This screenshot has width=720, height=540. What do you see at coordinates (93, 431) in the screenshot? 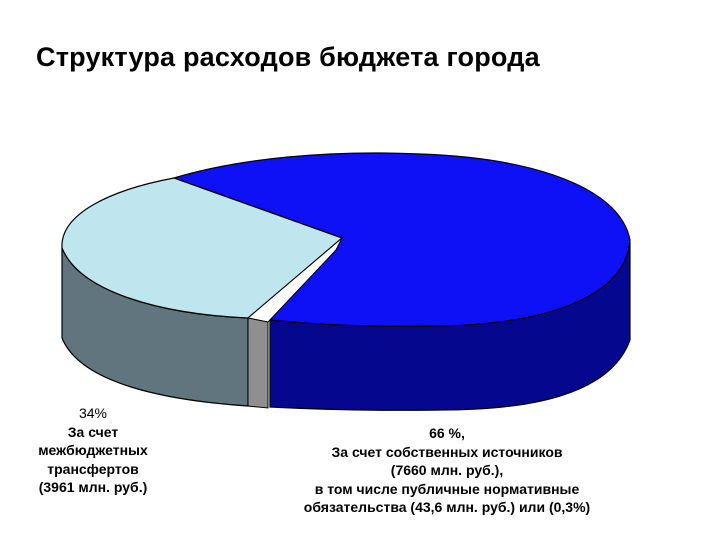
I see `slice-label-line: За счет` at bounding box center [93, 431].